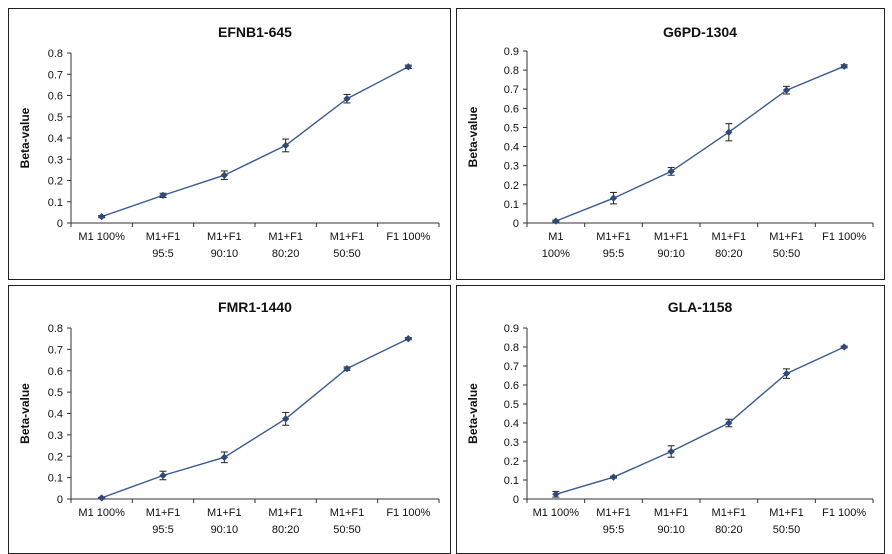 This screenshot has height=554, width=892. I want to click on chart-title: G6PD-1304, so click(700, 32).